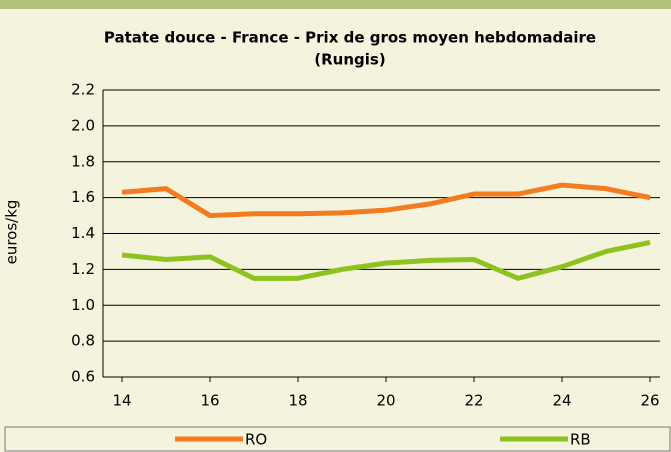 This screenshot has width=671, height=452. I want to click on y-tick-label: 0.6, so click(83, 377).